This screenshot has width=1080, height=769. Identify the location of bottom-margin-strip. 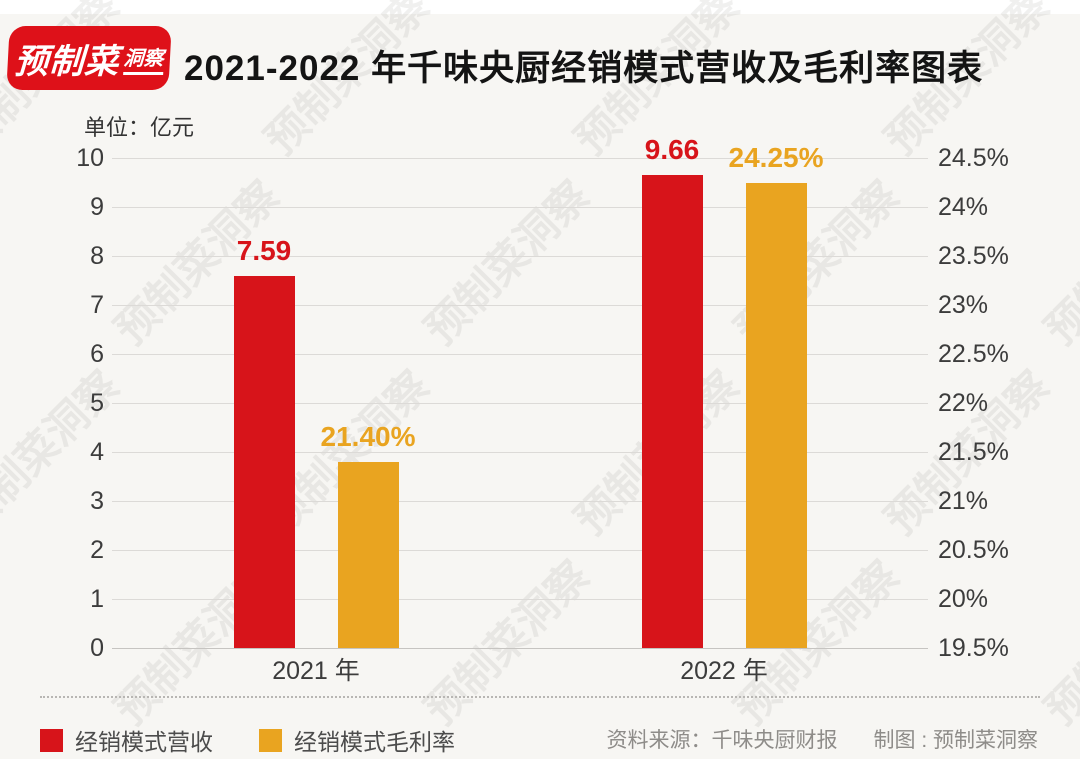
(540, 764).